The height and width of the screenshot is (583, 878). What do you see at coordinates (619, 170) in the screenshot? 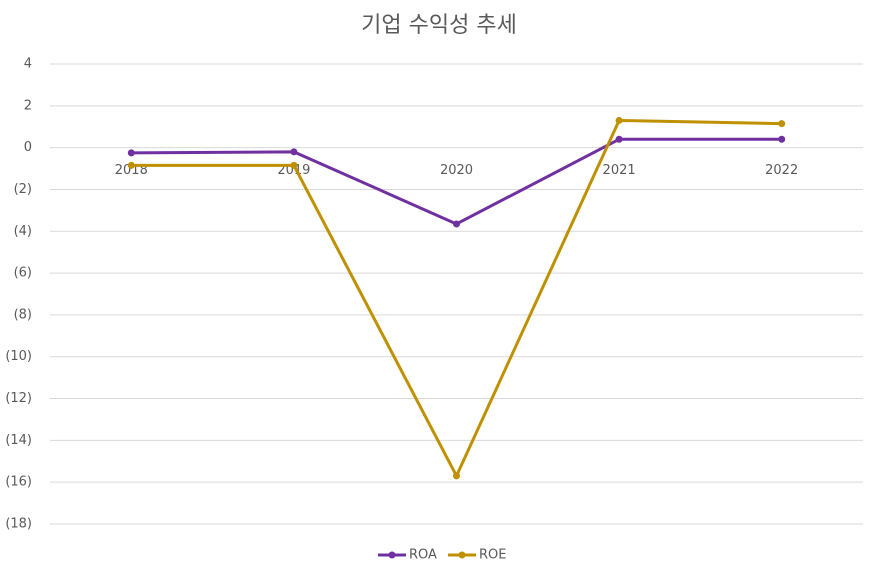
I see `x-tick-label: 2021` at bounding box center [619, 170].